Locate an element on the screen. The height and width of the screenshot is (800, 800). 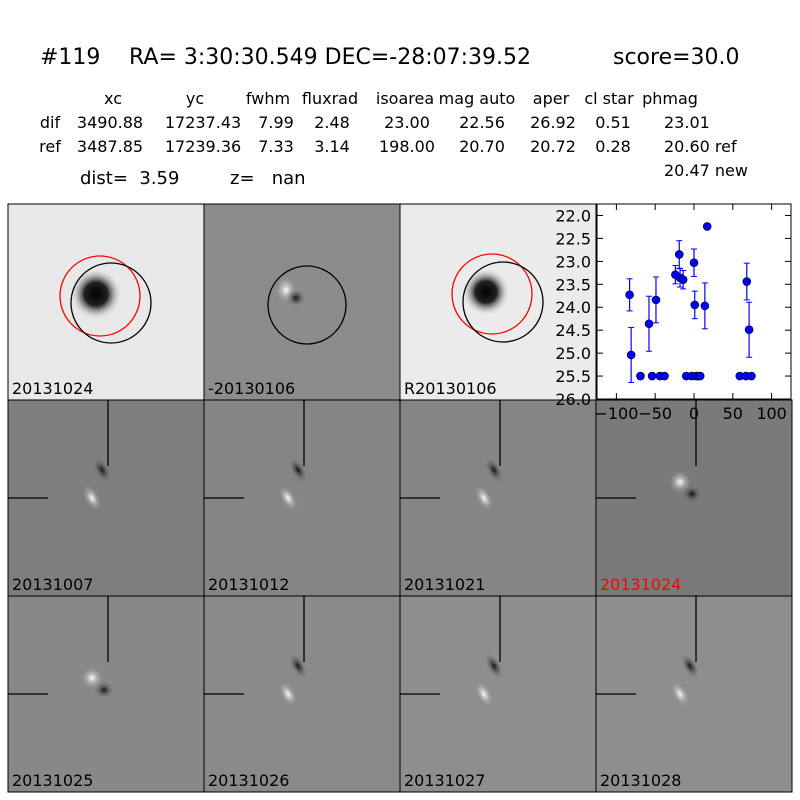
y-tick-label: 24.5 is located at coordinates (573, 330).